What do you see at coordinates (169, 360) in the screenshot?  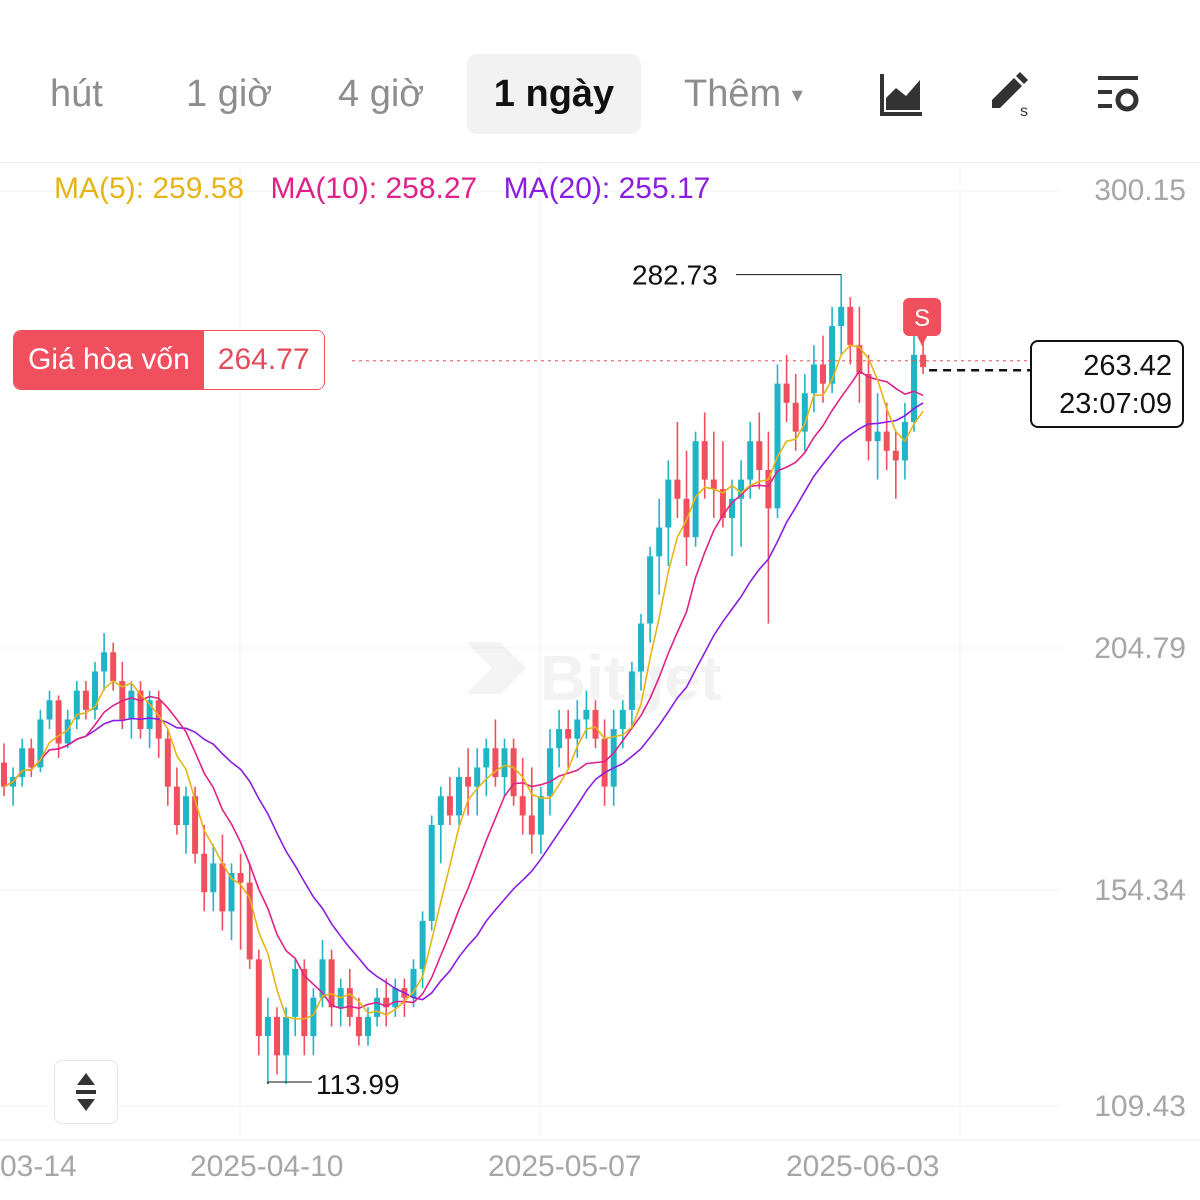 I see `breakeven-price-tag: Giá hòa vốn 264.77` at bounding box center [169, 360].